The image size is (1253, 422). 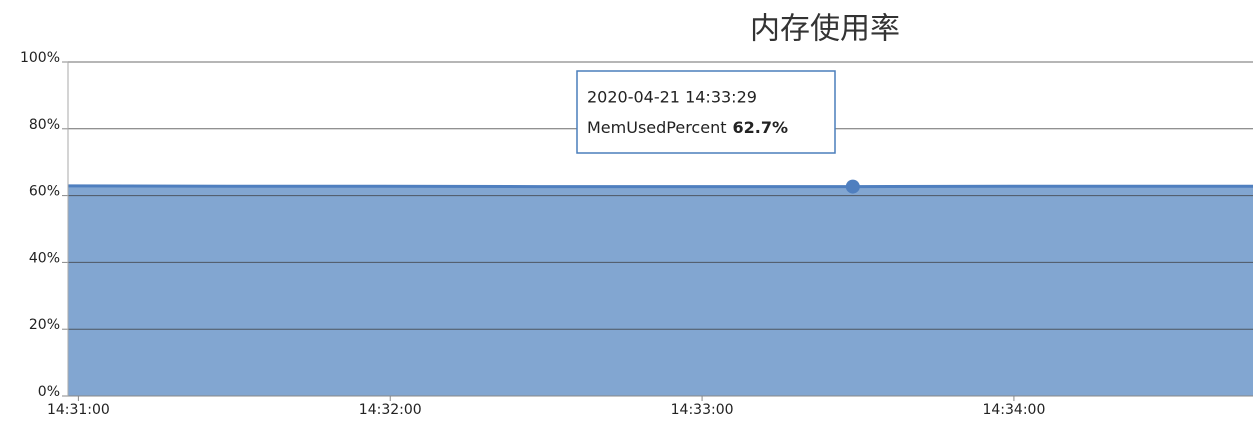 I want to click on x-tick-label: 14:33:00, so click(x=702, y=410).